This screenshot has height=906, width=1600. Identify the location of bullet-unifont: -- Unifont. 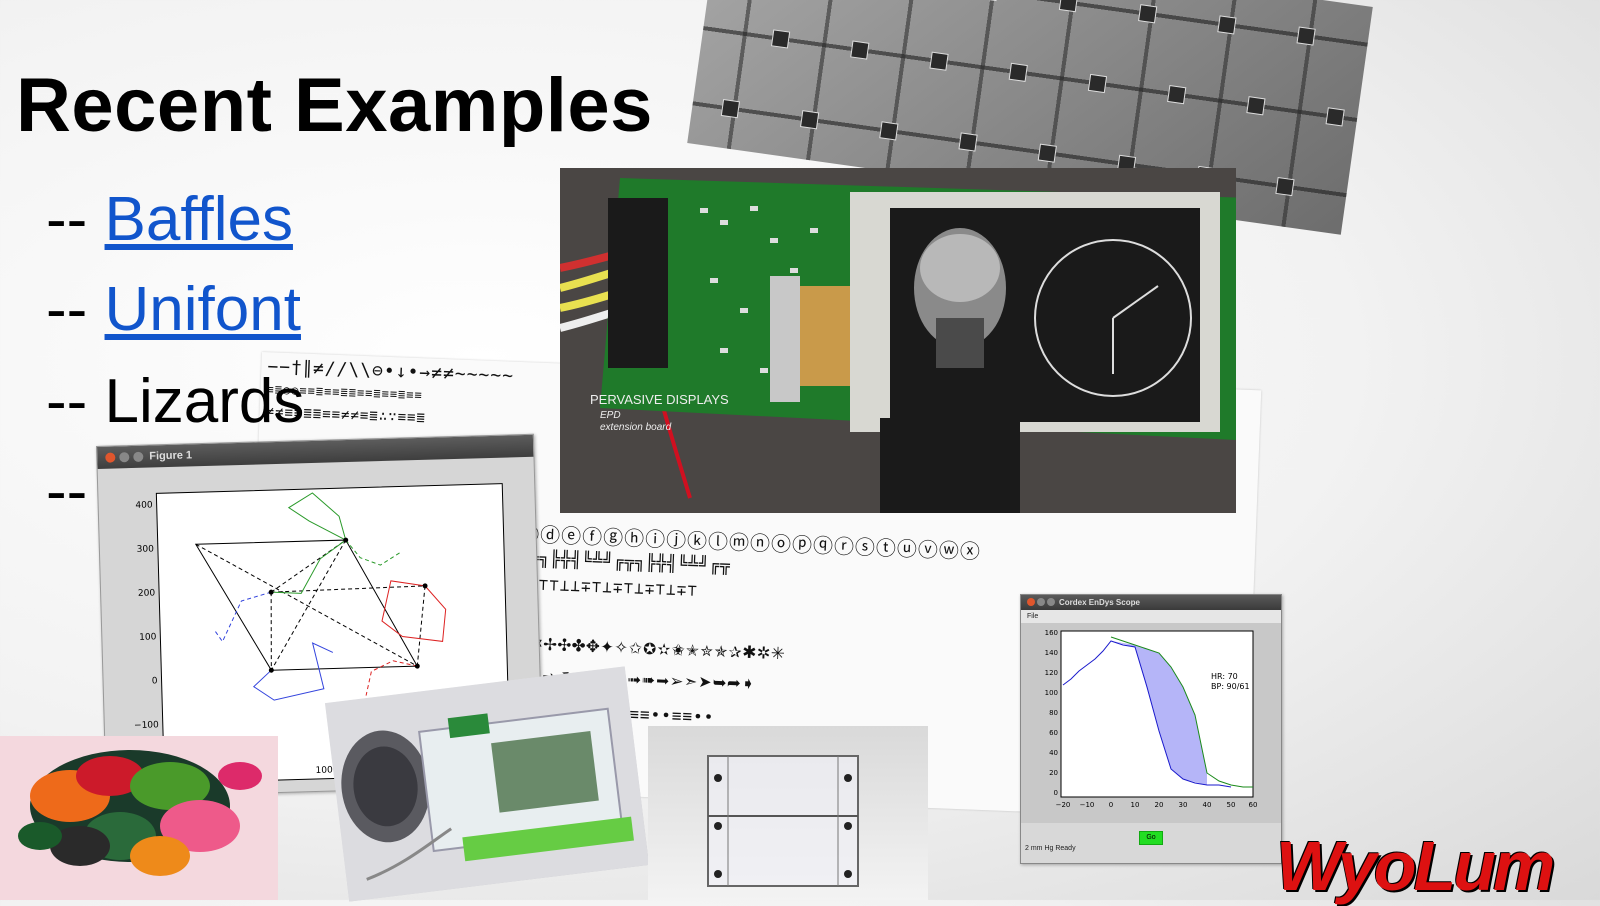
(173, 309).